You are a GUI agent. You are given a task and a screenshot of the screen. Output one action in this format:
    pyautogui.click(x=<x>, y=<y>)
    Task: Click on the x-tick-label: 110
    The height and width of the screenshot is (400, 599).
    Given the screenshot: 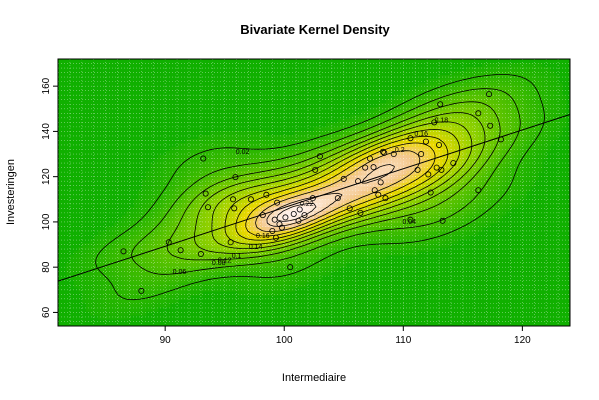 What is the action you would take?
    pyautogui.click(x=403, y=340)
    